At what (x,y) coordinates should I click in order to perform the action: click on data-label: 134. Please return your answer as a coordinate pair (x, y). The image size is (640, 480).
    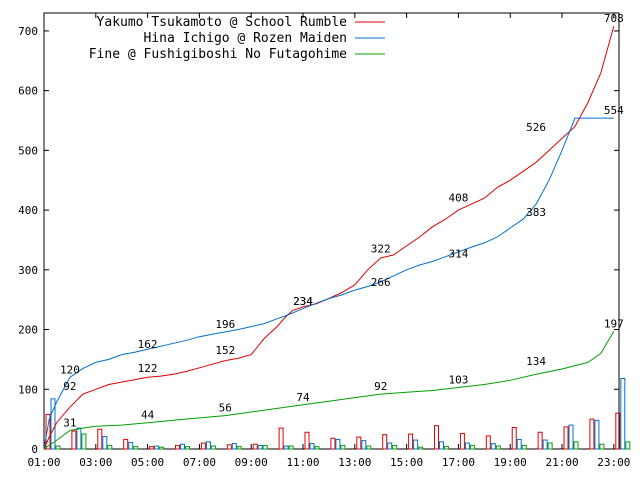
    Looking at the image, I should click on (536, 361).